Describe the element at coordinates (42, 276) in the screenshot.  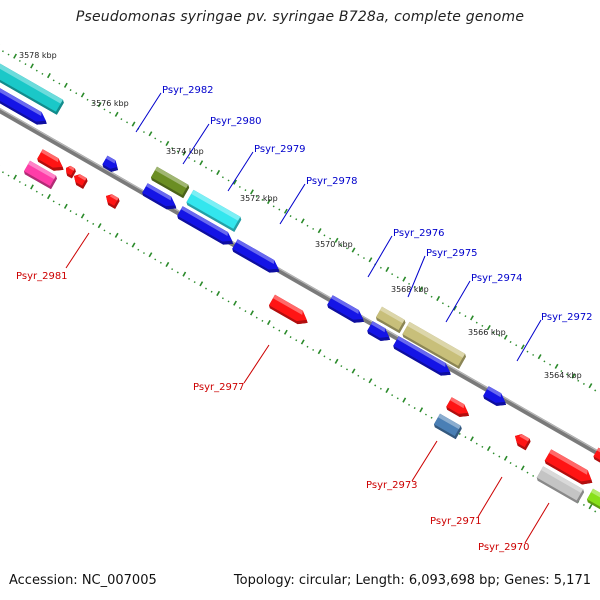
I see `gene-label-psyr-2981: Psyr_2981` at that location.